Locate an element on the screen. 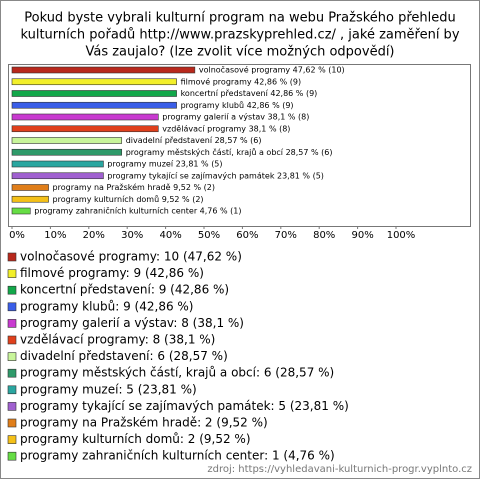 The height and width of the screenshot is (479, 480). data-label: programy klubů 42,86 % (9) is located at coordinates (237, 105).